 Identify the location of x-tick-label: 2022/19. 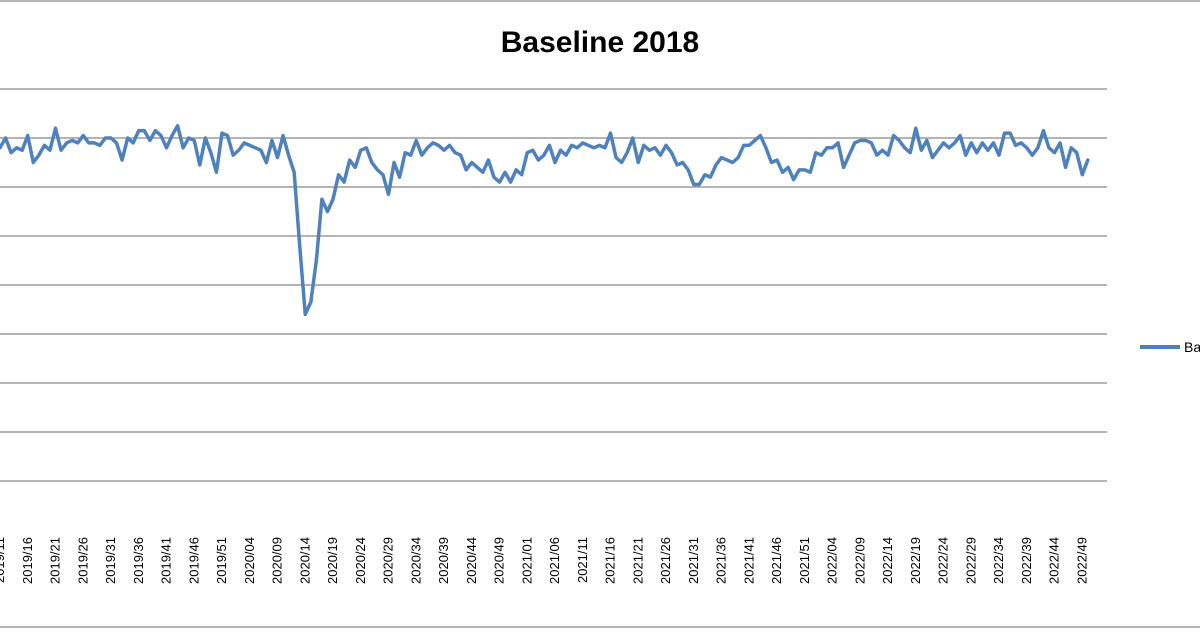
(915, 560).